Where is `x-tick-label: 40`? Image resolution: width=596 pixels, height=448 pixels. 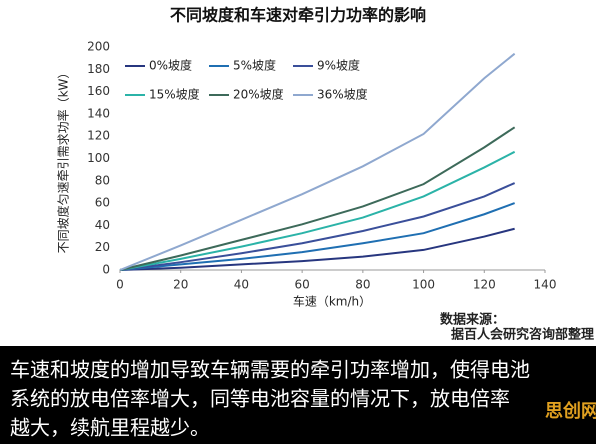 x-tick-label: 40 is located at coordinates (241, 285).